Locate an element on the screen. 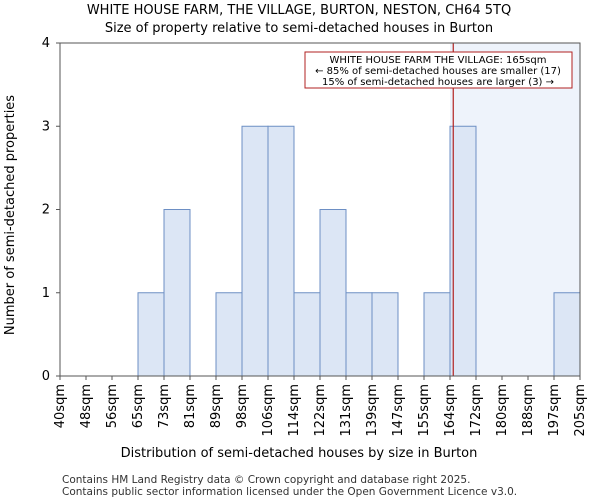  x-tick-label: 197sqm is located at coordinates (554, 410).